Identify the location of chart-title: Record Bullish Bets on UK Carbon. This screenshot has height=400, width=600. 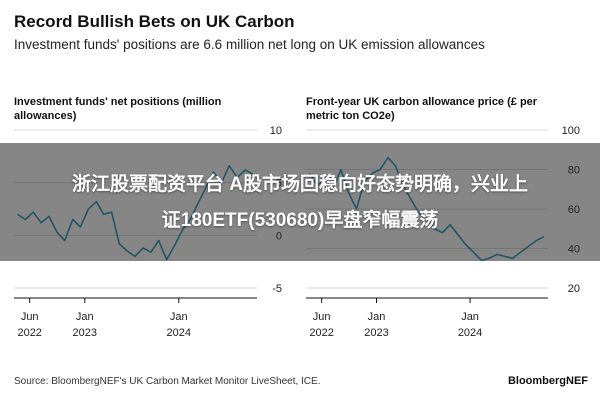
(154, 21).